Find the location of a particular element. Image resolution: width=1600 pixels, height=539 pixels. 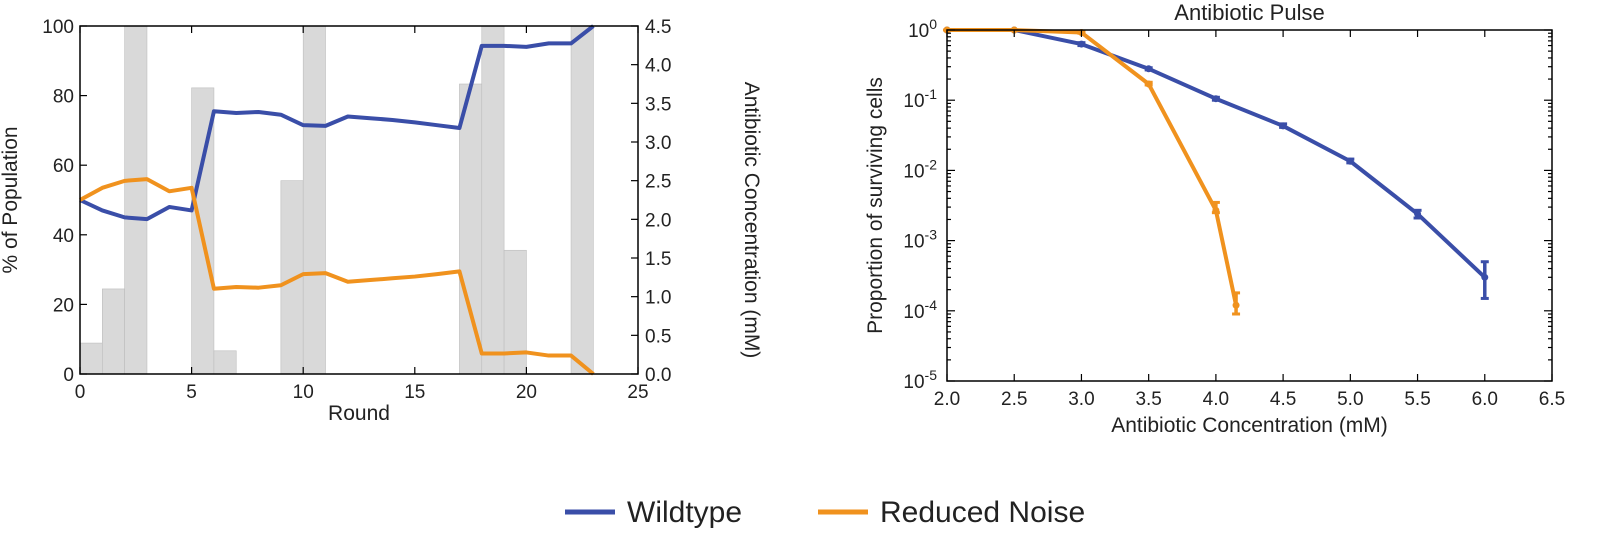

x-tick-label: 4.5 is located at coordinates (1283, 399).